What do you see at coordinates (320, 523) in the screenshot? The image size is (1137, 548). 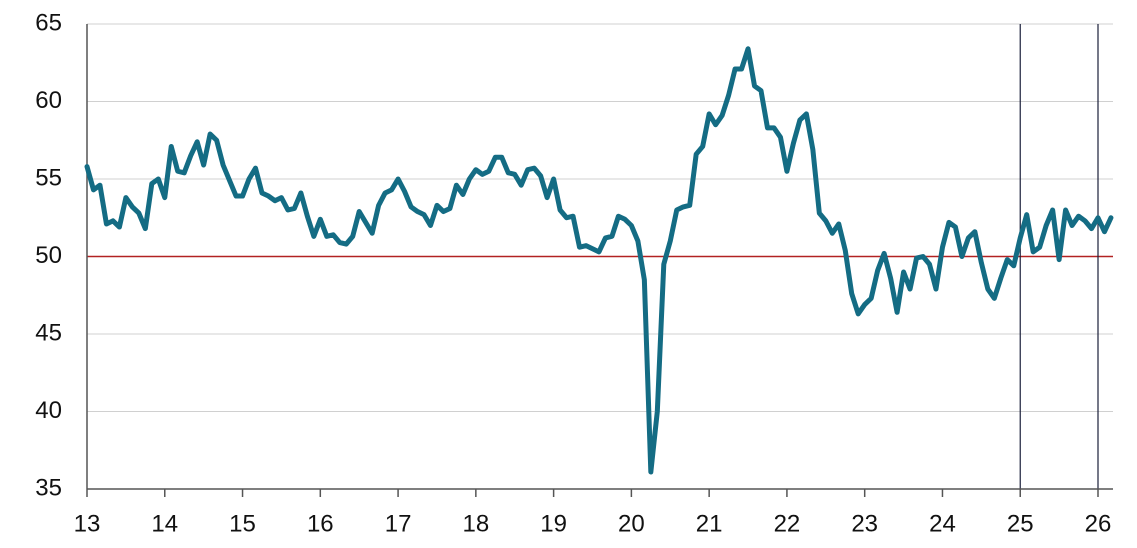 I see `x-tick-label: 16` at bounding box center [320, 523].